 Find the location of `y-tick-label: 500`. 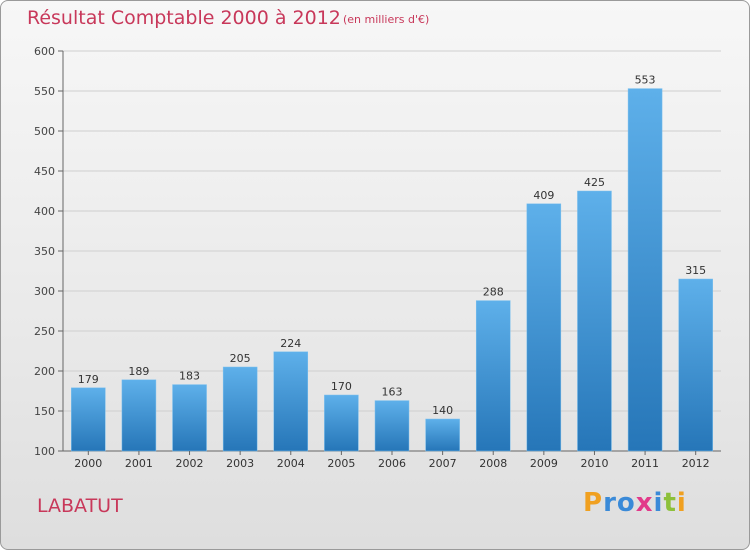

y-tick-label: 500 is located at coordinates (44, 131).